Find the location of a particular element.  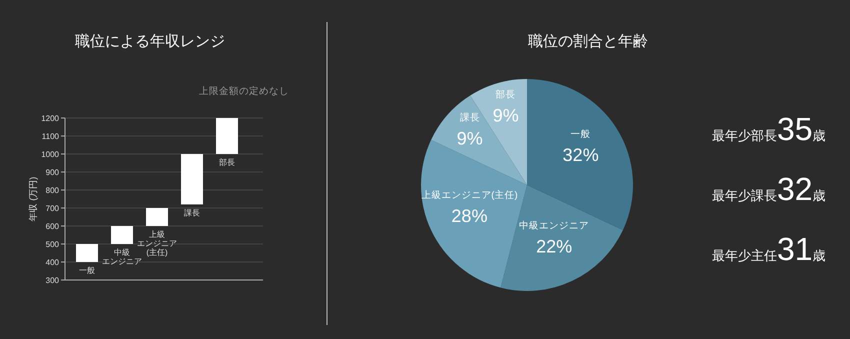

data-label: 22% is located at coordinates (554, 246).